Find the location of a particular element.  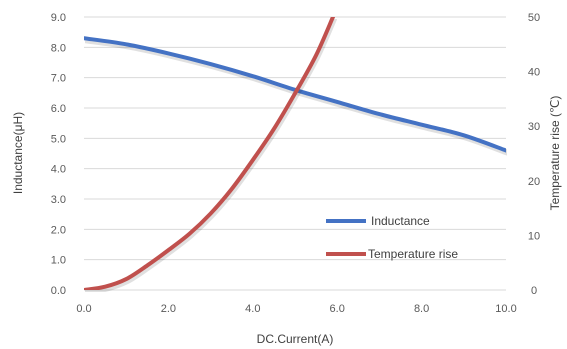

legend-label-temperature-rise: Temperature rise is located at coordinates (413, 254).